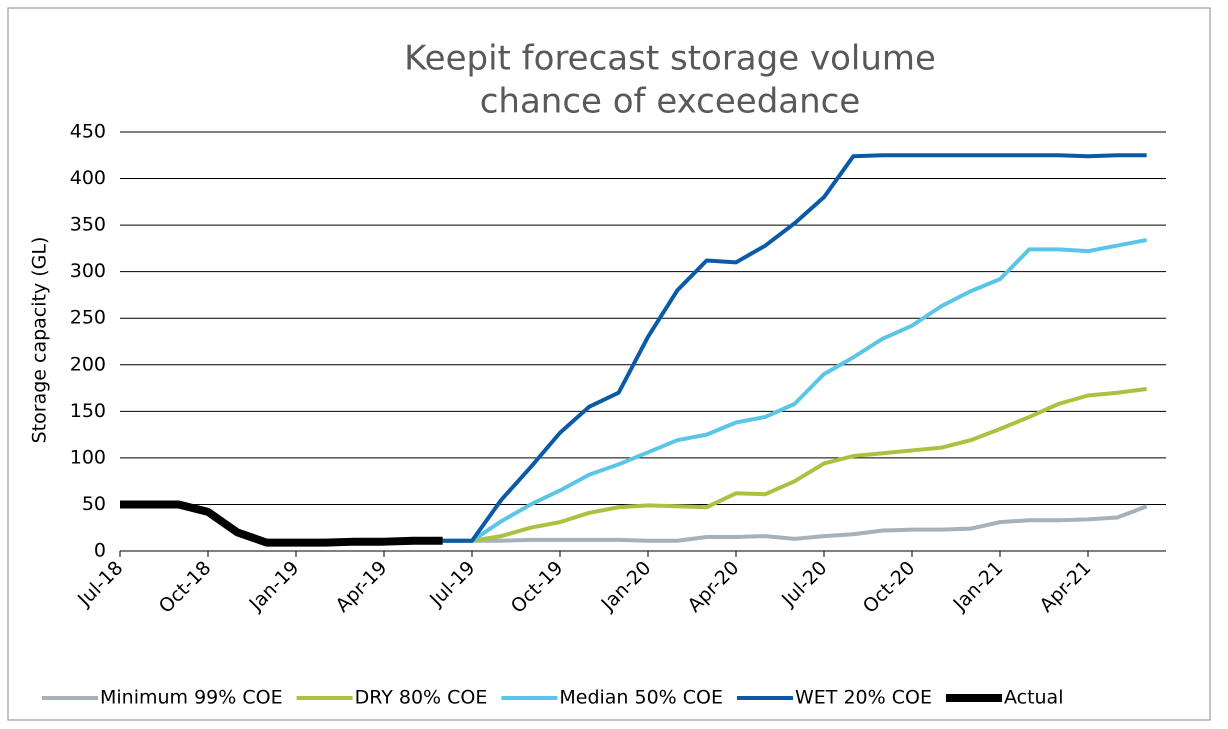 The width and height of the screenshot is (1228, 729). What do you see at coordinates (452, 584) in the screenshot?
I see `x-tick-label: Jul-19` at bounding box center [452, 584].